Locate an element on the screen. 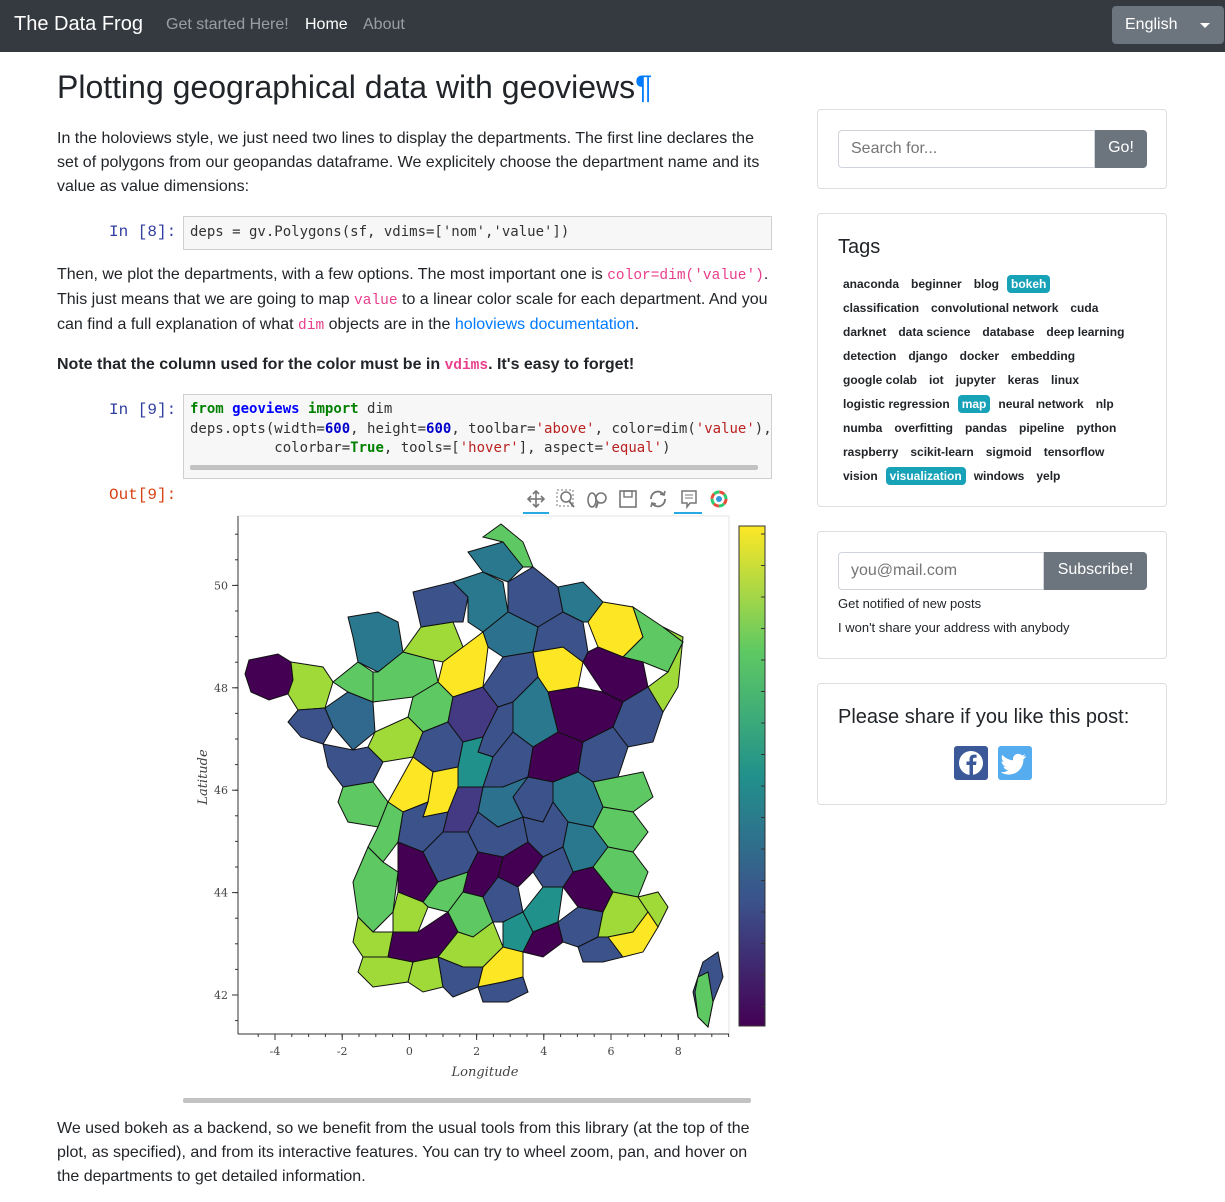 Image resolution: width=1225 pixels, height=1202 pixels. nav-get-started: Get started Here! is located at coordinates (227, 24).